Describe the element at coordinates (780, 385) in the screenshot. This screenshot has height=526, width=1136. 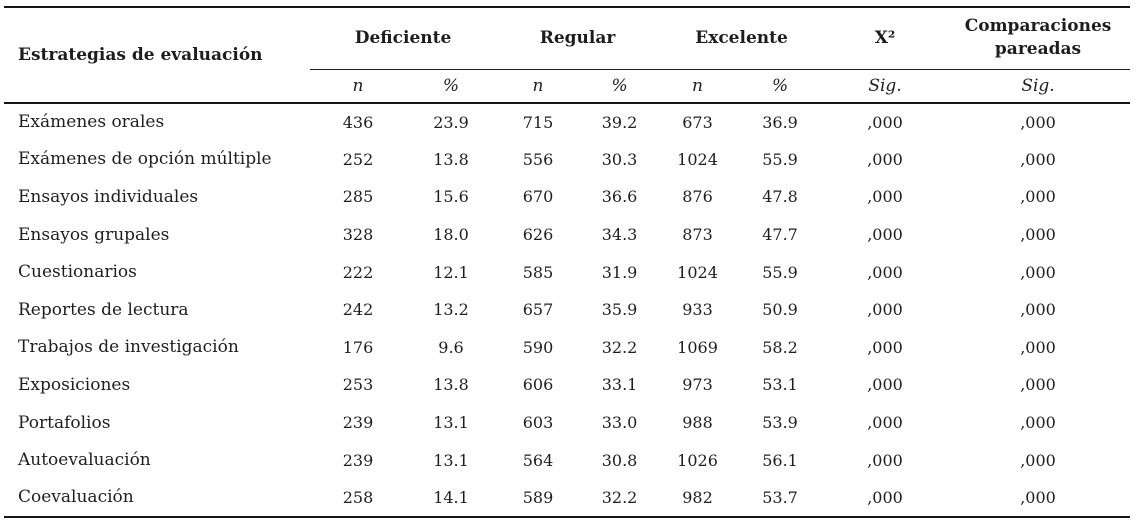
I see `data-cell: 53.1` at that location.